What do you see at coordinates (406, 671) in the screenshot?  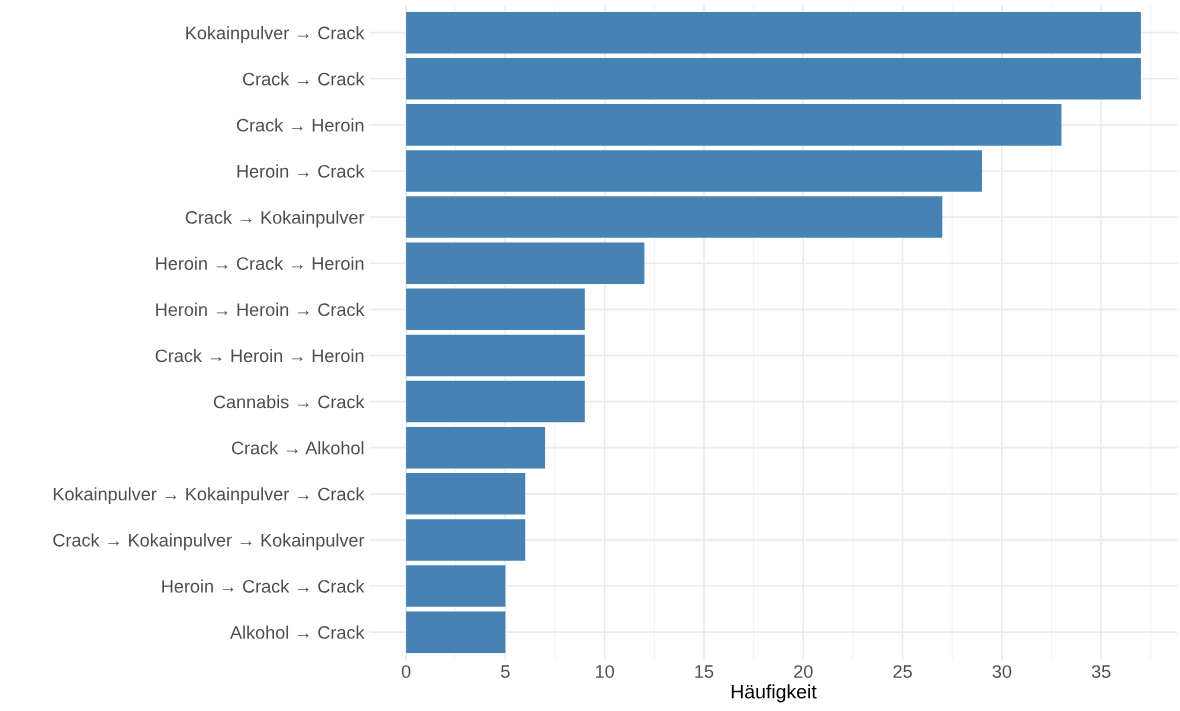 I see `x-tick-label: 0` at bounding box center [406, 671].